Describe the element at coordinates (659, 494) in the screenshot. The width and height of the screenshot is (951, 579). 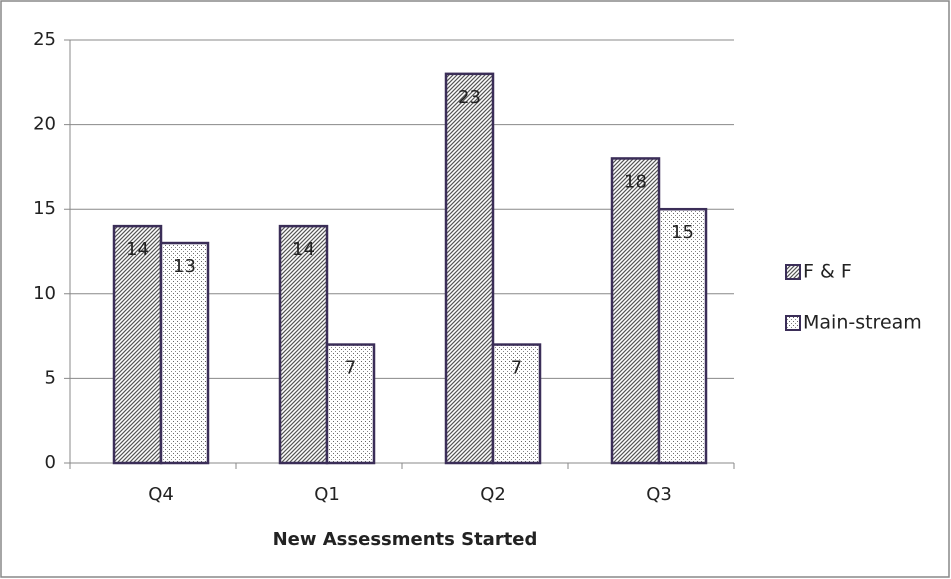
I see `x-tick-label: Q3` at that location.